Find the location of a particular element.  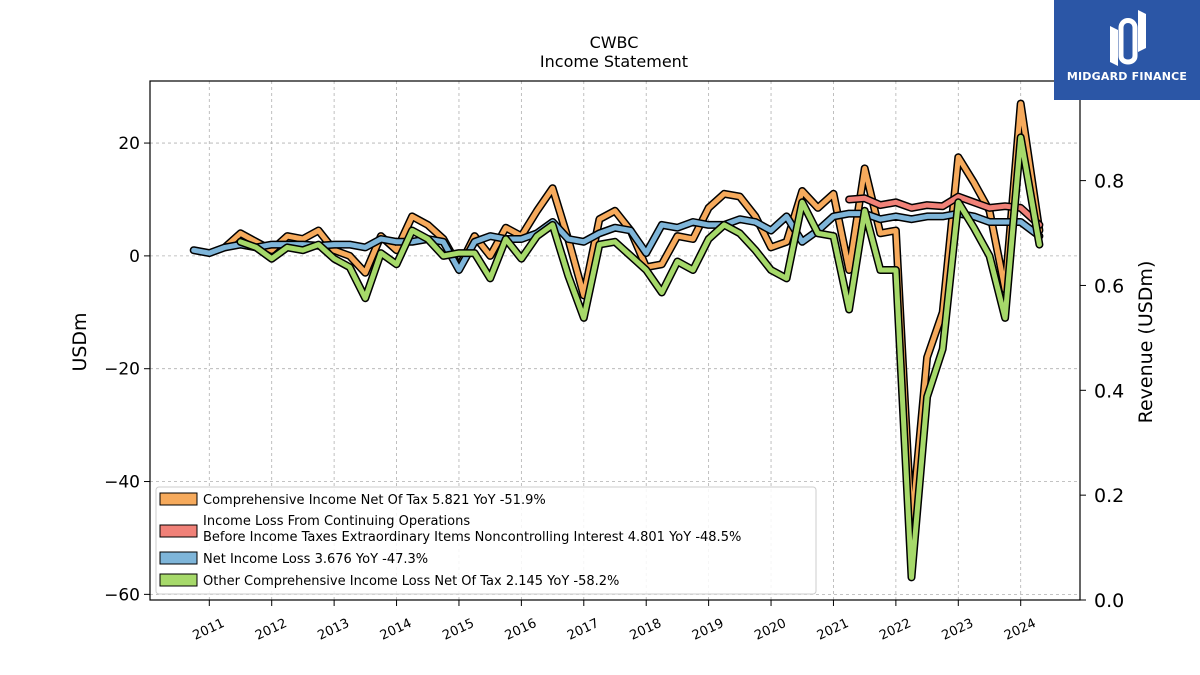

legend-box is located at coordinates (486, 540).